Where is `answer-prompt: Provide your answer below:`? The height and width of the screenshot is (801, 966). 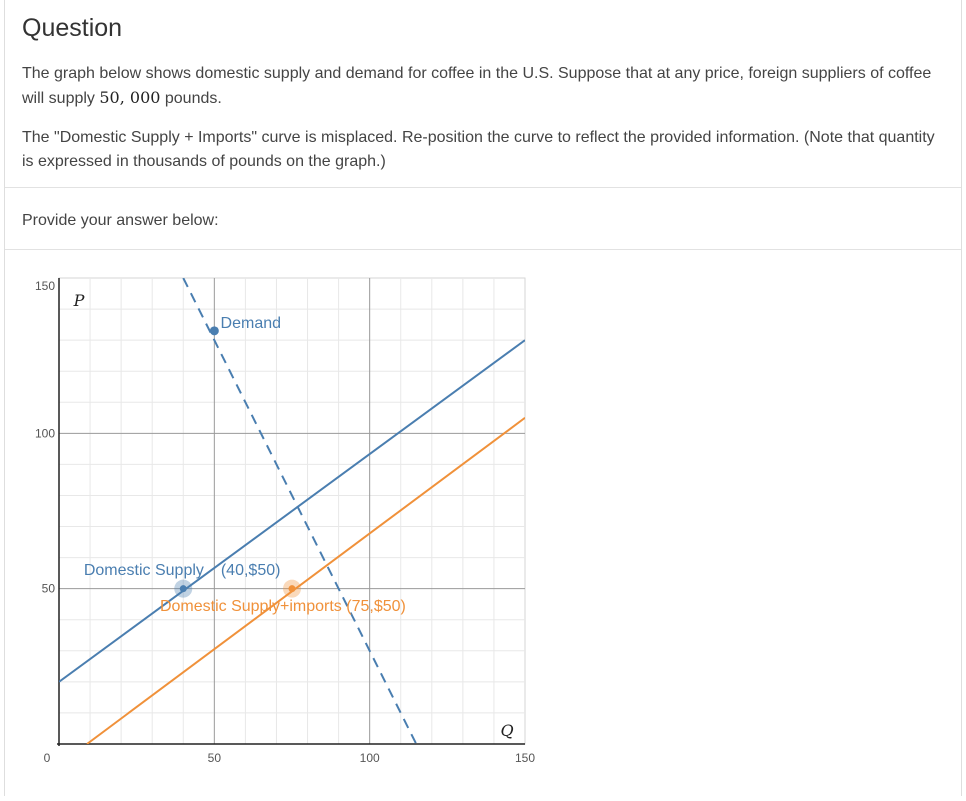 answer-prompt: Provide your answer below: is located at coordinates (120, 220).